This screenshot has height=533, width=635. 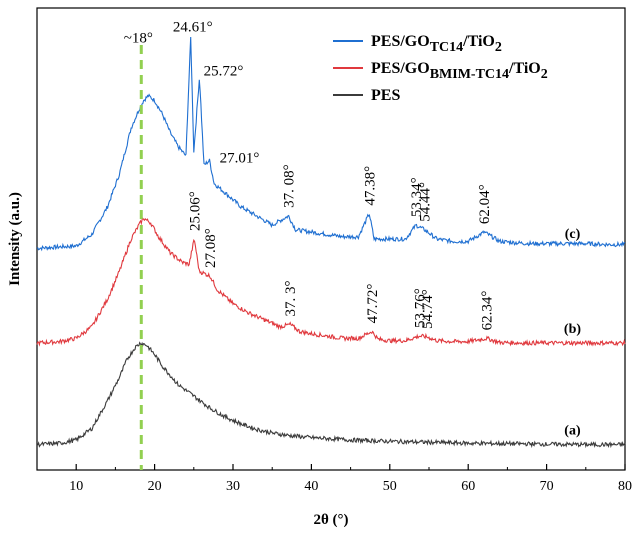 I want to click on legend-entry: PES/GOTC14/TiO2, so click(x=436, y=44).